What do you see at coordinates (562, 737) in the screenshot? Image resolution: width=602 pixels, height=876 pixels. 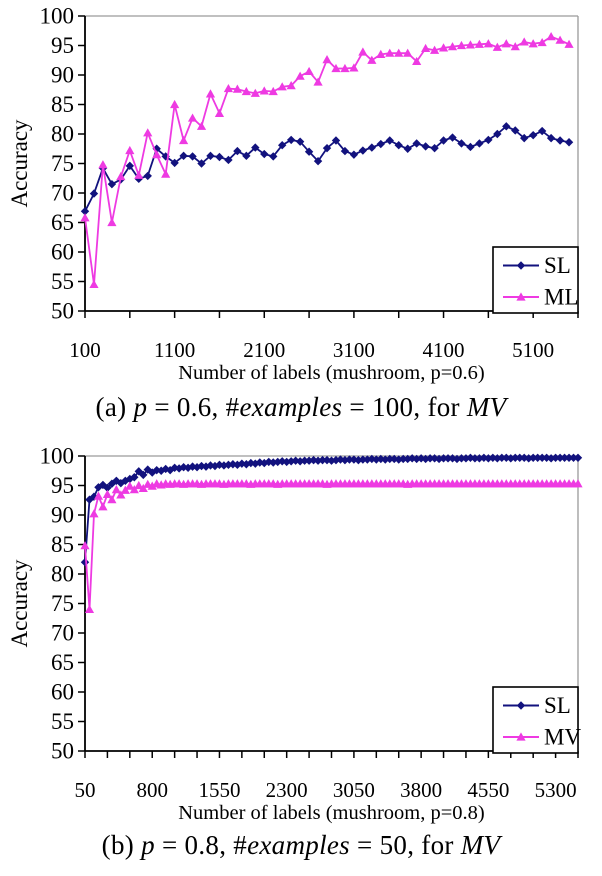 I see `legend-label: MV` at bounding box center [562, 737].